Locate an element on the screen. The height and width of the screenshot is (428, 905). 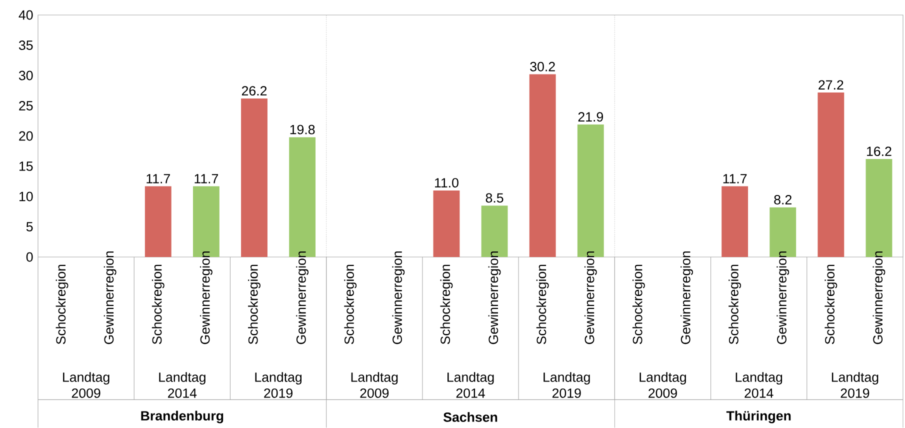
y-tick-label: 0 is located at coordinates (29, 257).